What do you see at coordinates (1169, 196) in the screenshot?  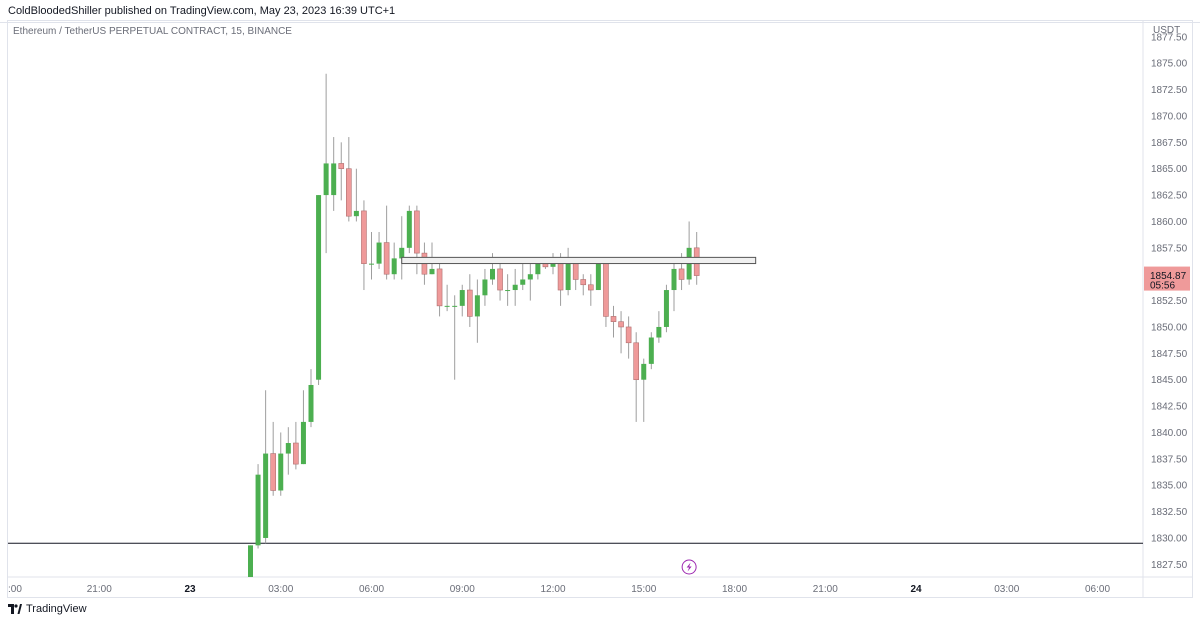 I see `price-tick-label: 1862.50` at bounding box center [1169, 196].